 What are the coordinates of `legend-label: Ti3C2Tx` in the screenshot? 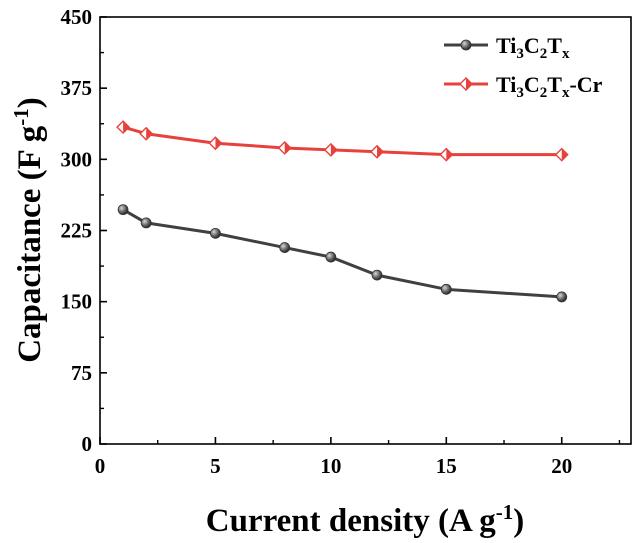 It's located at (533, 47).